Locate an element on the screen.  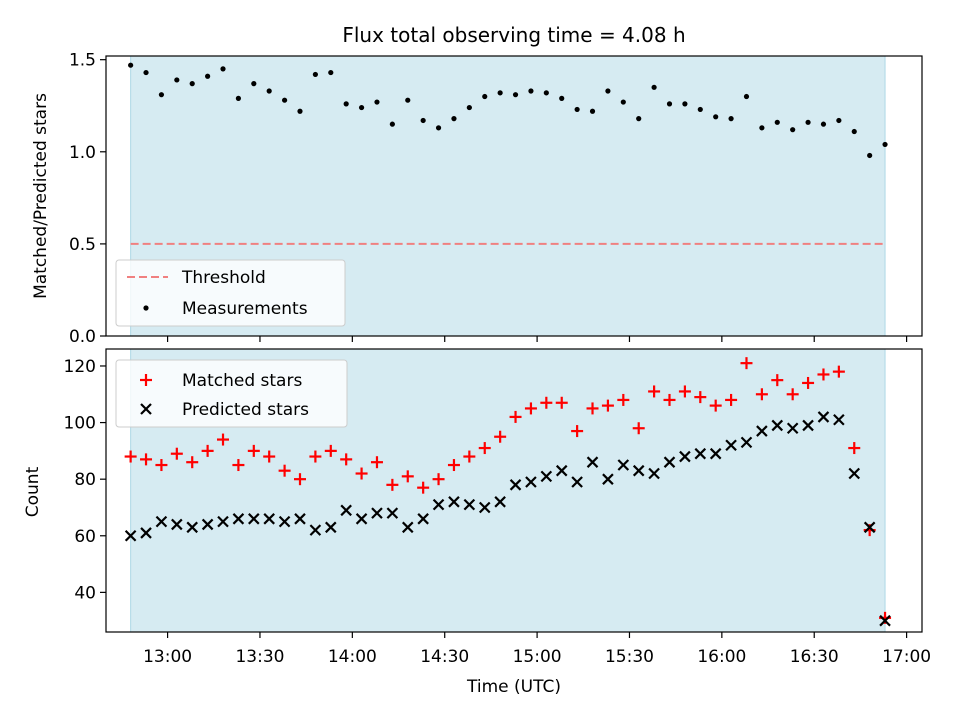
measurements-legend-swatch is located at coordinates (146, 308).